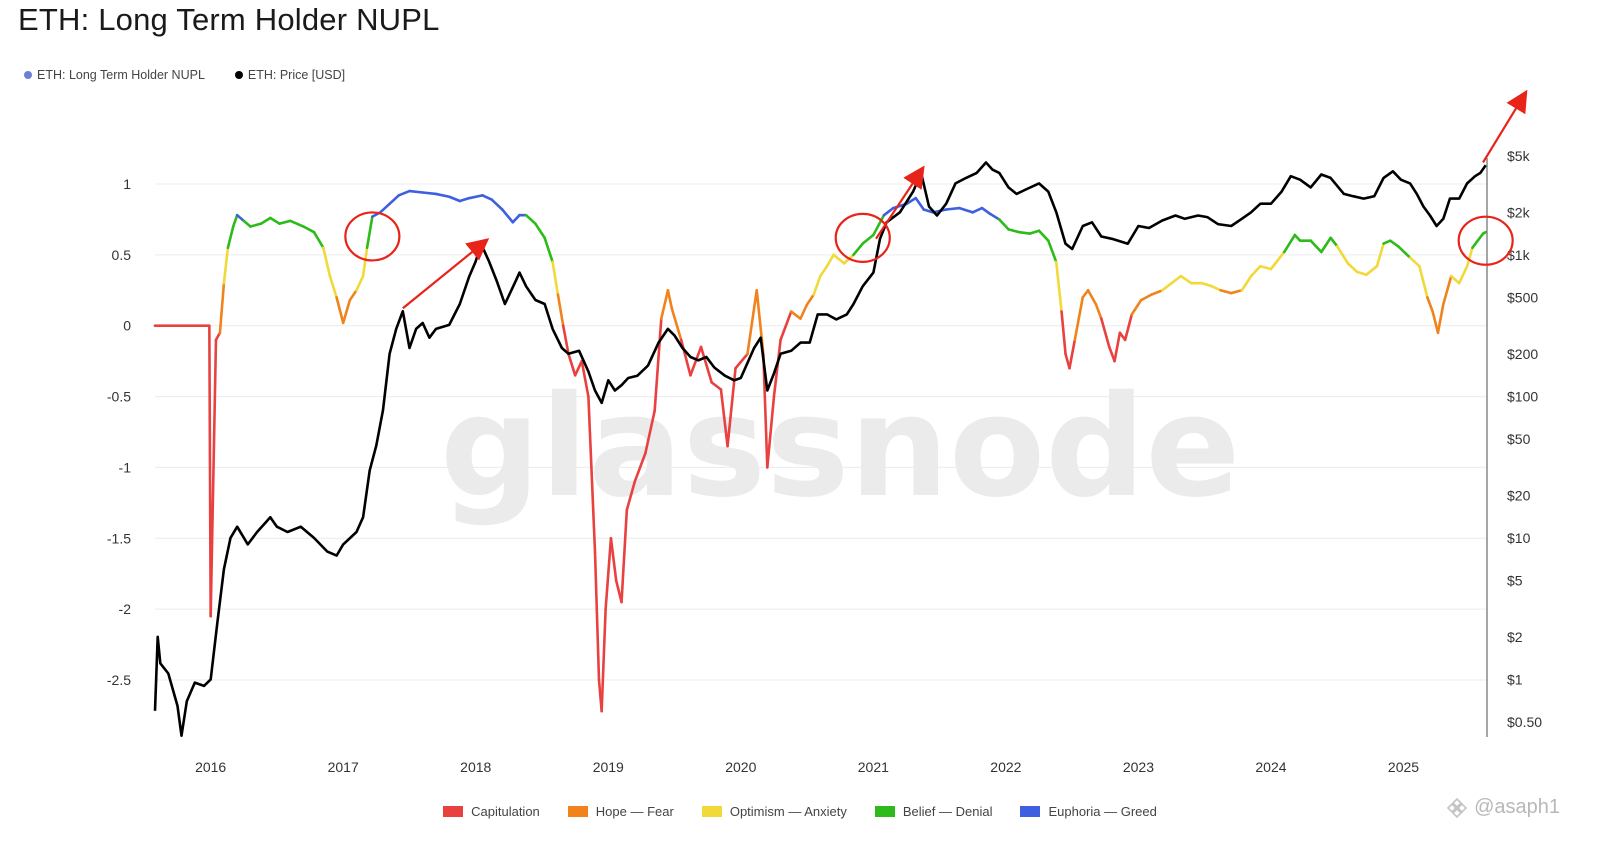 The image size is (1600, 851). I want to click on x-tick-label-2: 2018, so click(475, 767).